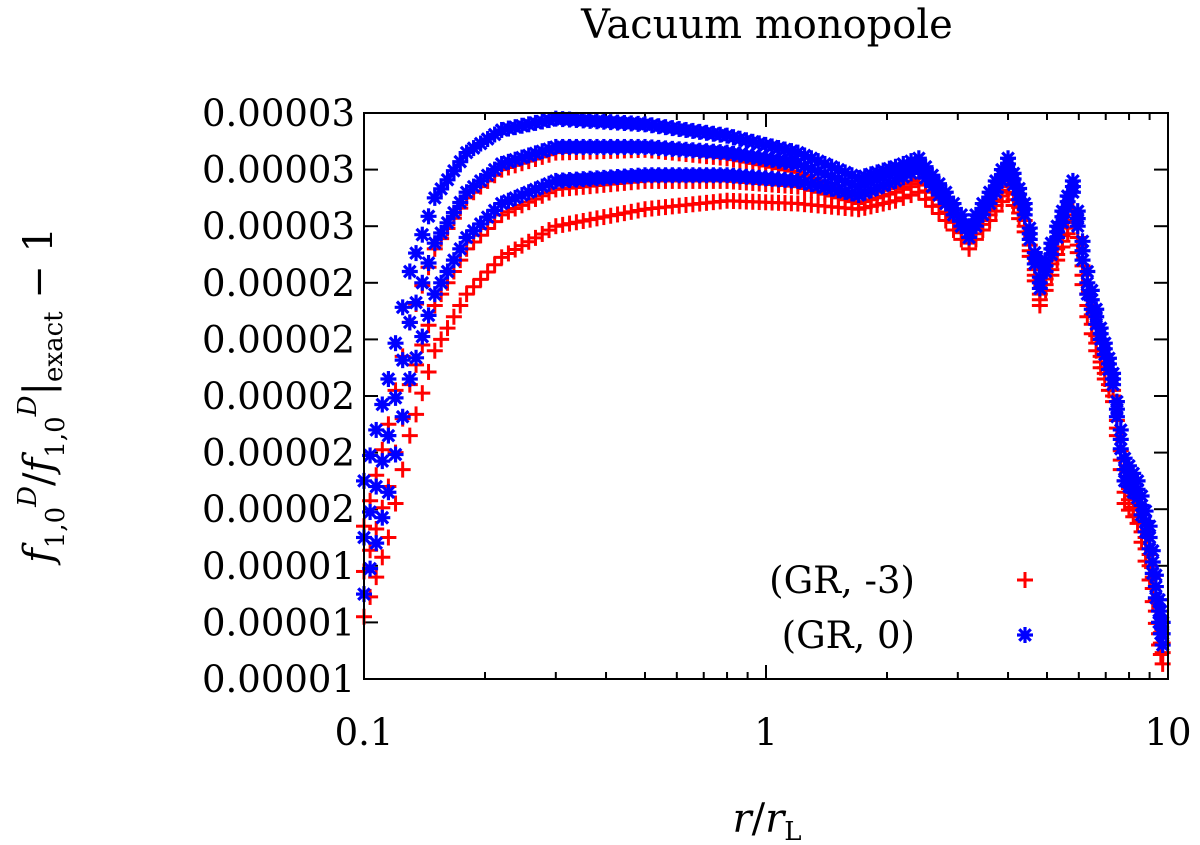  What do you see at coordinates (842, 580) in the screenshot?
I see `legend-label: (GR, -3)` at bounding box center [842, 580].